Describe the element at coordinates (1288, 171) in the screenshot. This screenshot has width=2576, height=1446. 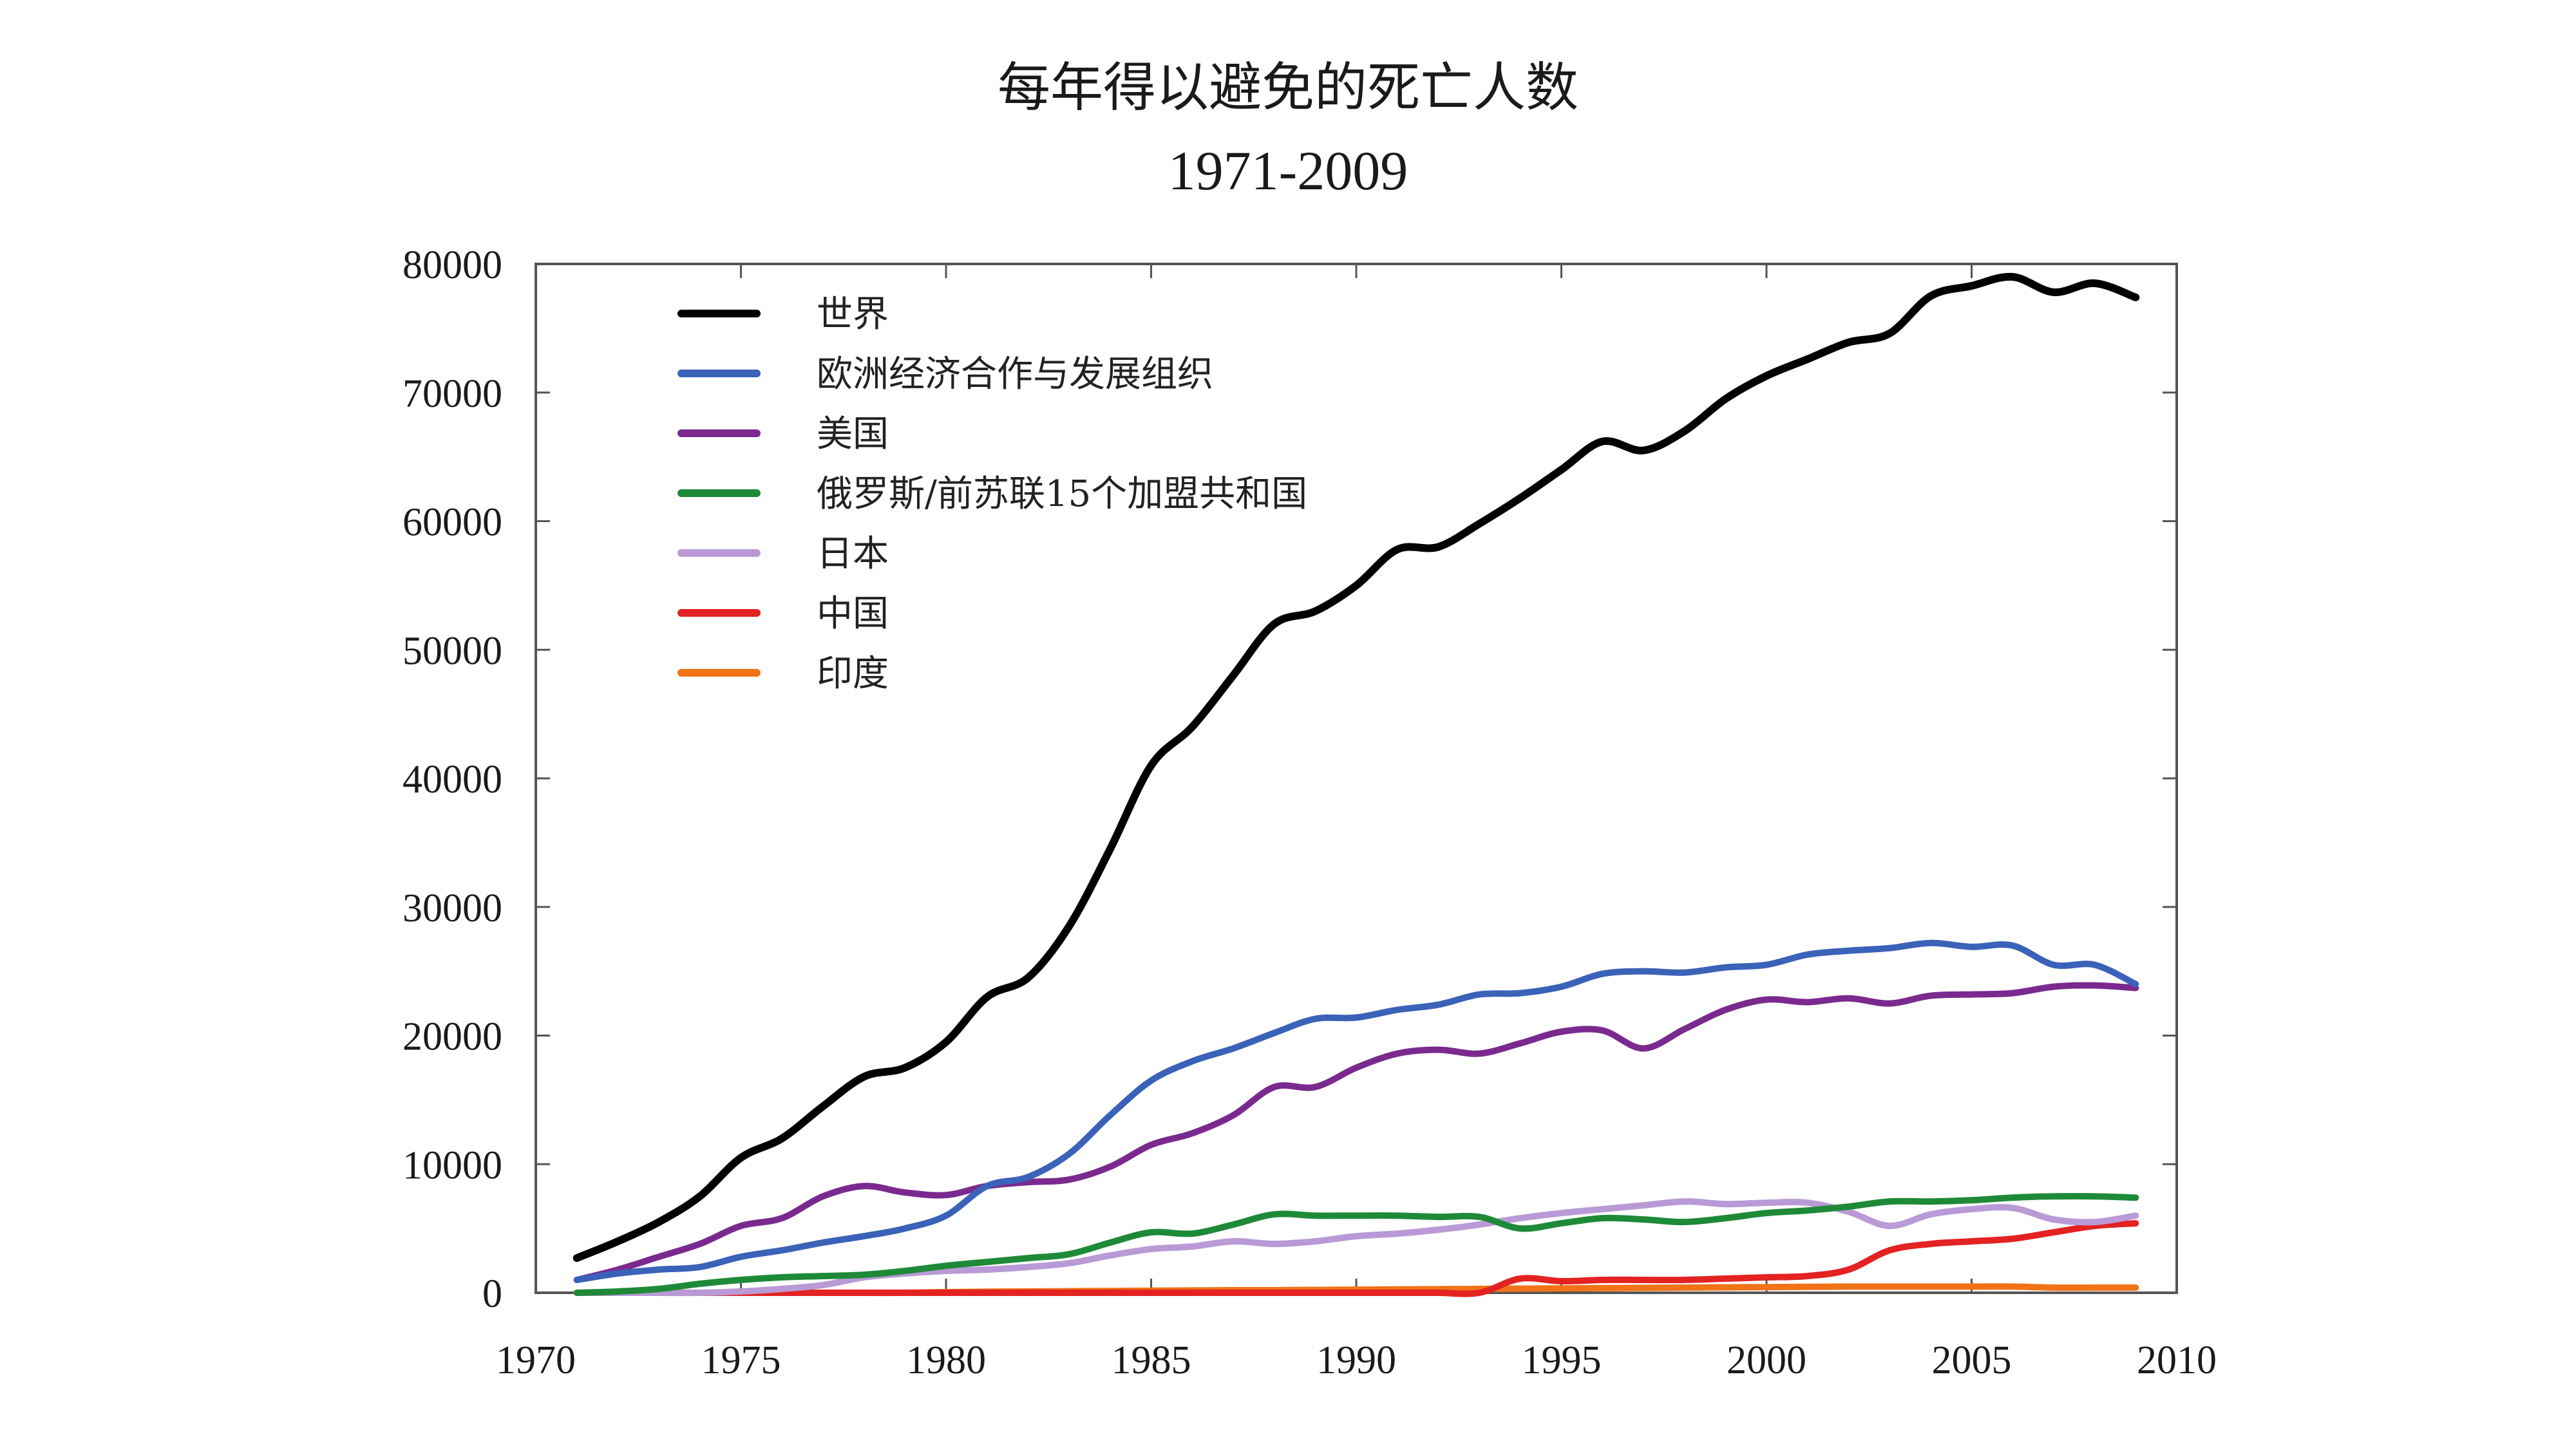
I see `chart-subtitle: 1971-2009` at that location.